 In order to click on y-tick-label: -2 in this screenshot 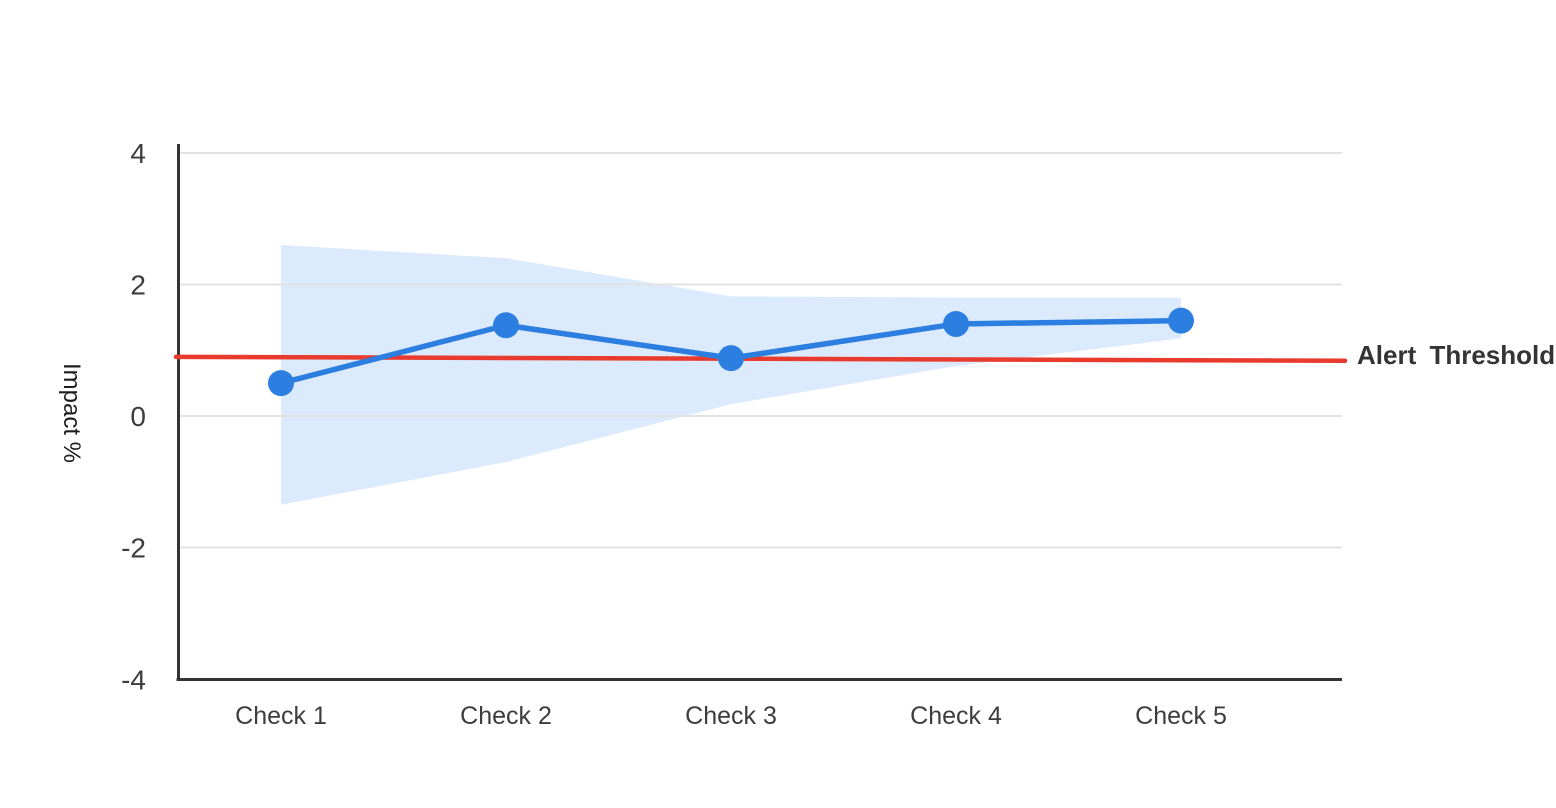, I will do `click(133, 548)`.